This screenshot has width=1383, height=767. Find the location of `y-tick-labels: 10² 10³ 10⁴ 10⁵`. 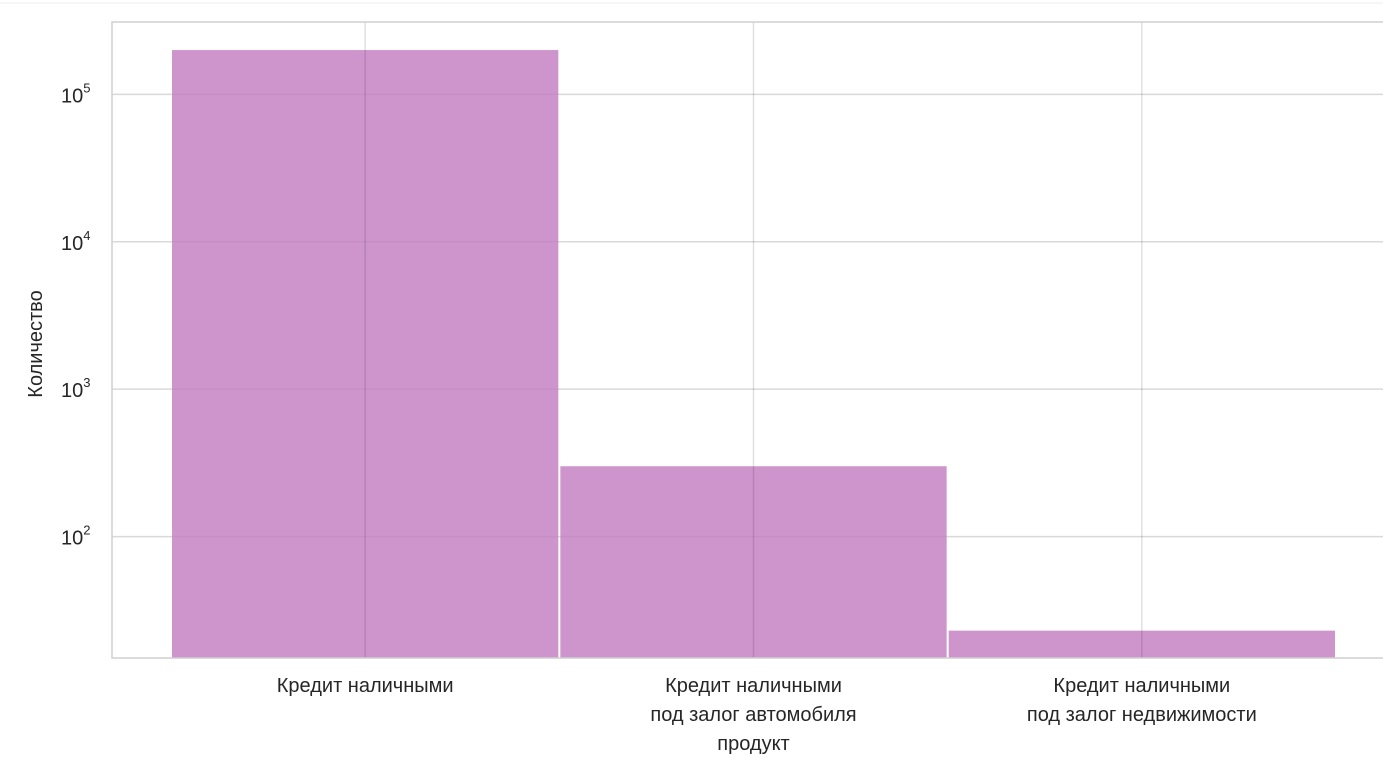

y-tick-labels: 10² 10³ 10⁴ 10⁵ is located at coordinates (75, 314).